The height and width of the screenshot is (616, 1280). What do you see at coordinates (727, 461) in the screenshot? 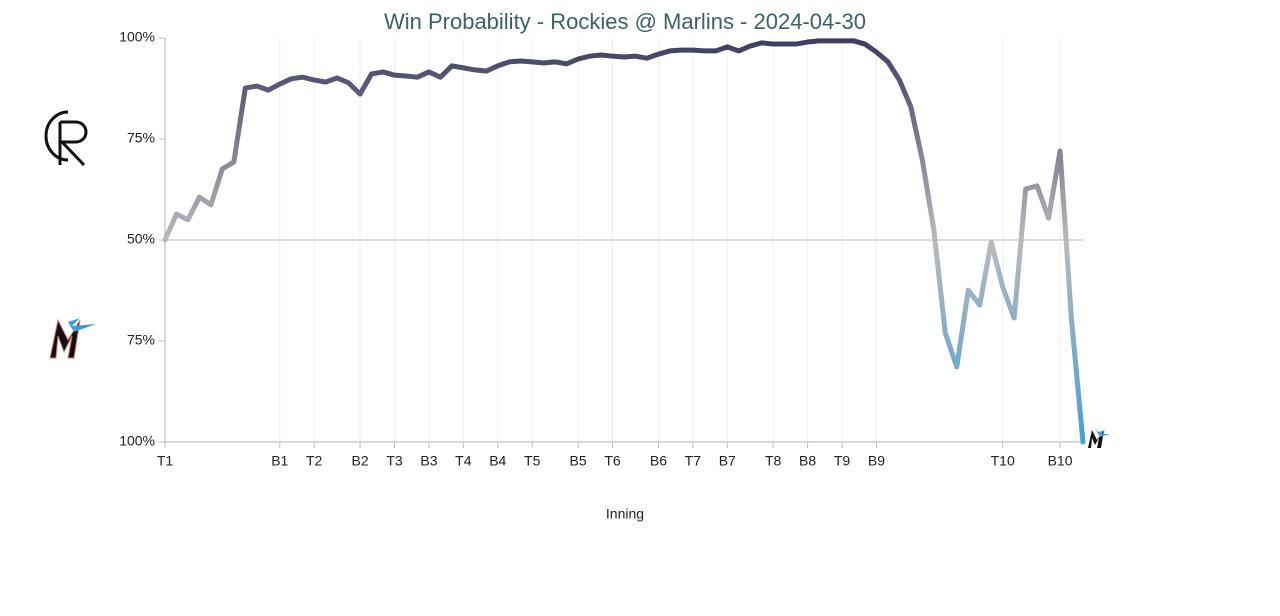
I see `x-tick-label: B7` at bounding box center [727, 461].